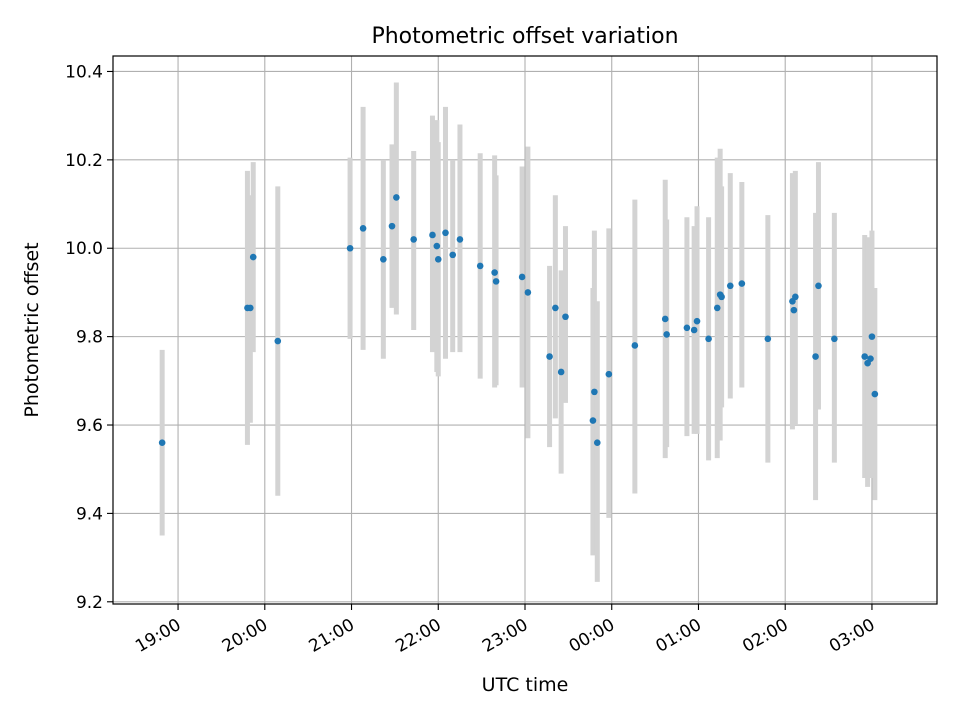  What do you see at coordinates (84, 72) in the screenshot?
I see `y-tick-label: 10.4` at bounding box center [84, 72].